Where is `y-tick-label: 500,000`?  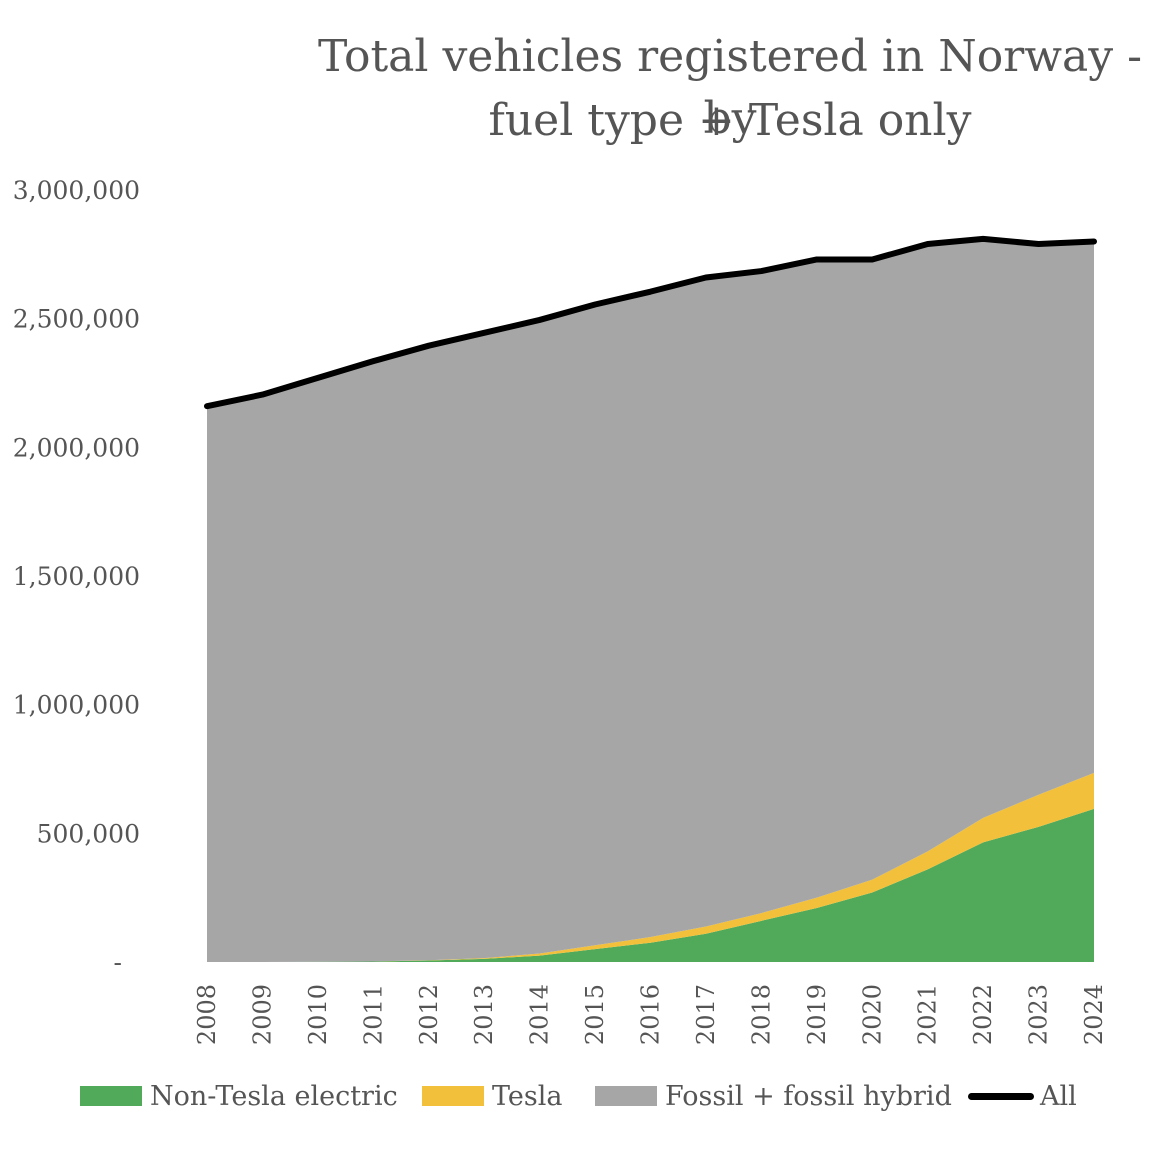
y-tick-label: 500,000 is located at coordinates (88, 833).